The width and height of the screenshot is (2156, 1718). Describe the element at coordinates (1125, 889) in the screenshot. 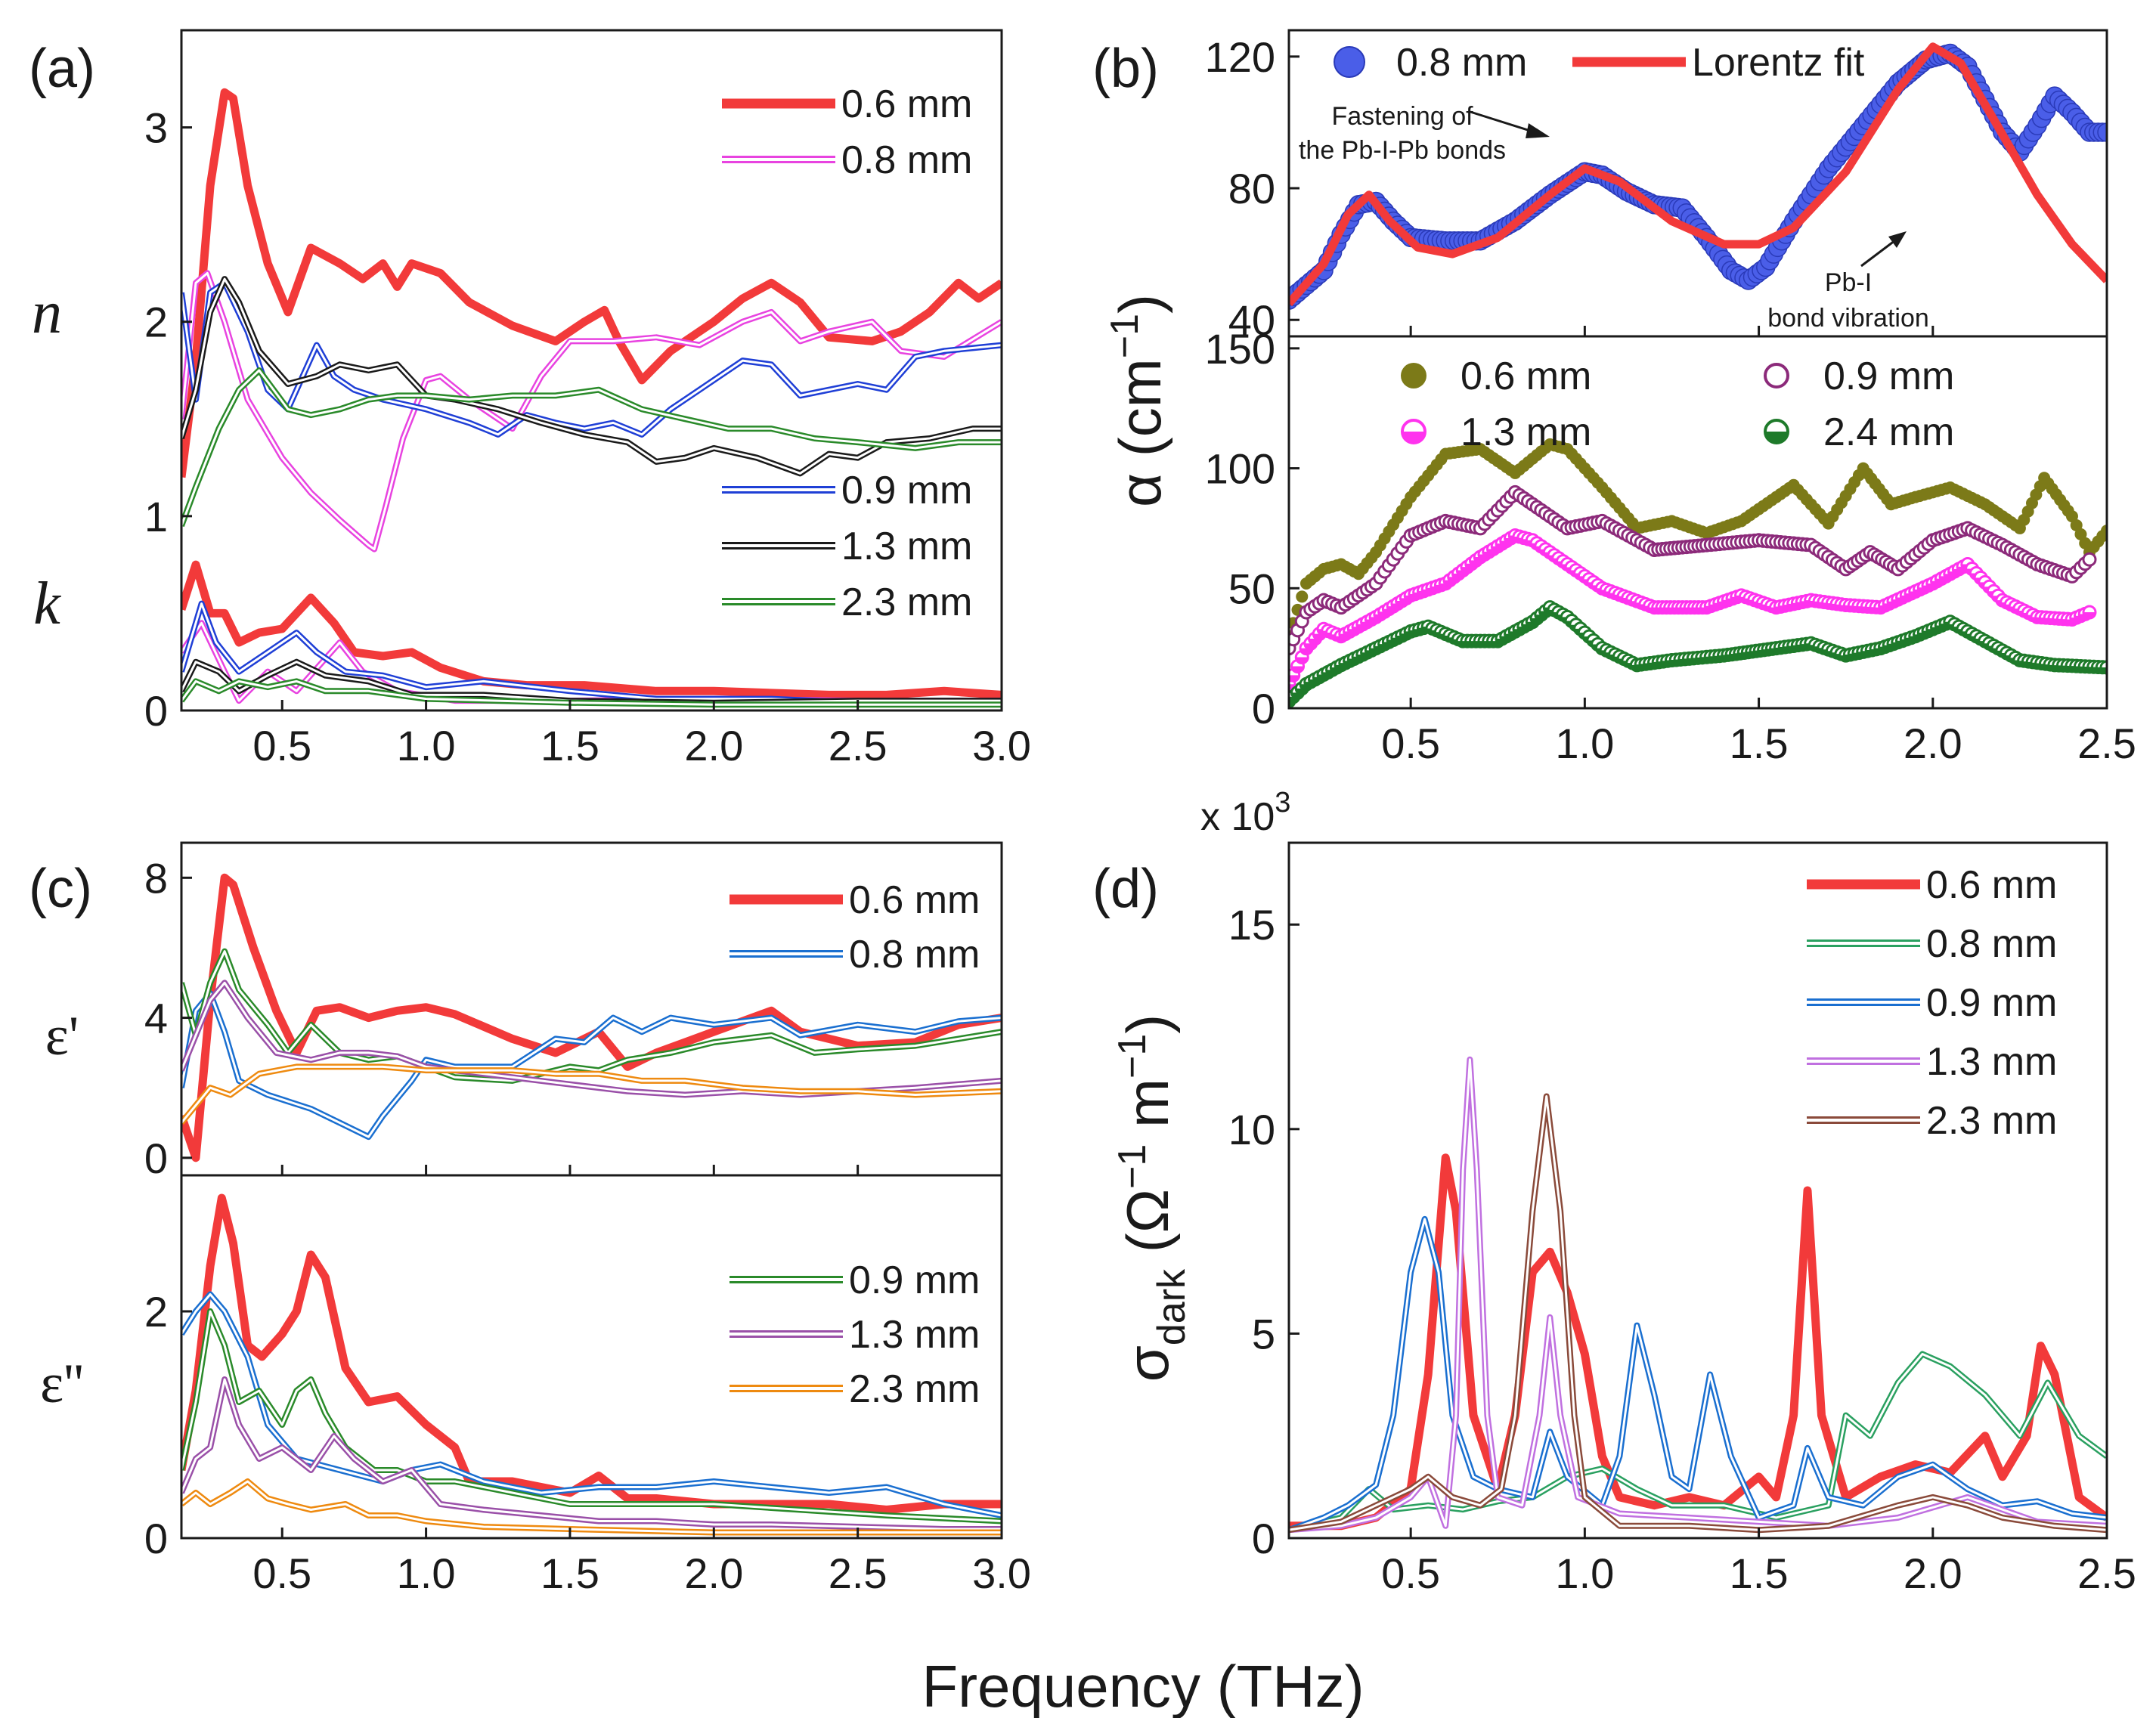

I see `panel-d-label: (d)` at that location.